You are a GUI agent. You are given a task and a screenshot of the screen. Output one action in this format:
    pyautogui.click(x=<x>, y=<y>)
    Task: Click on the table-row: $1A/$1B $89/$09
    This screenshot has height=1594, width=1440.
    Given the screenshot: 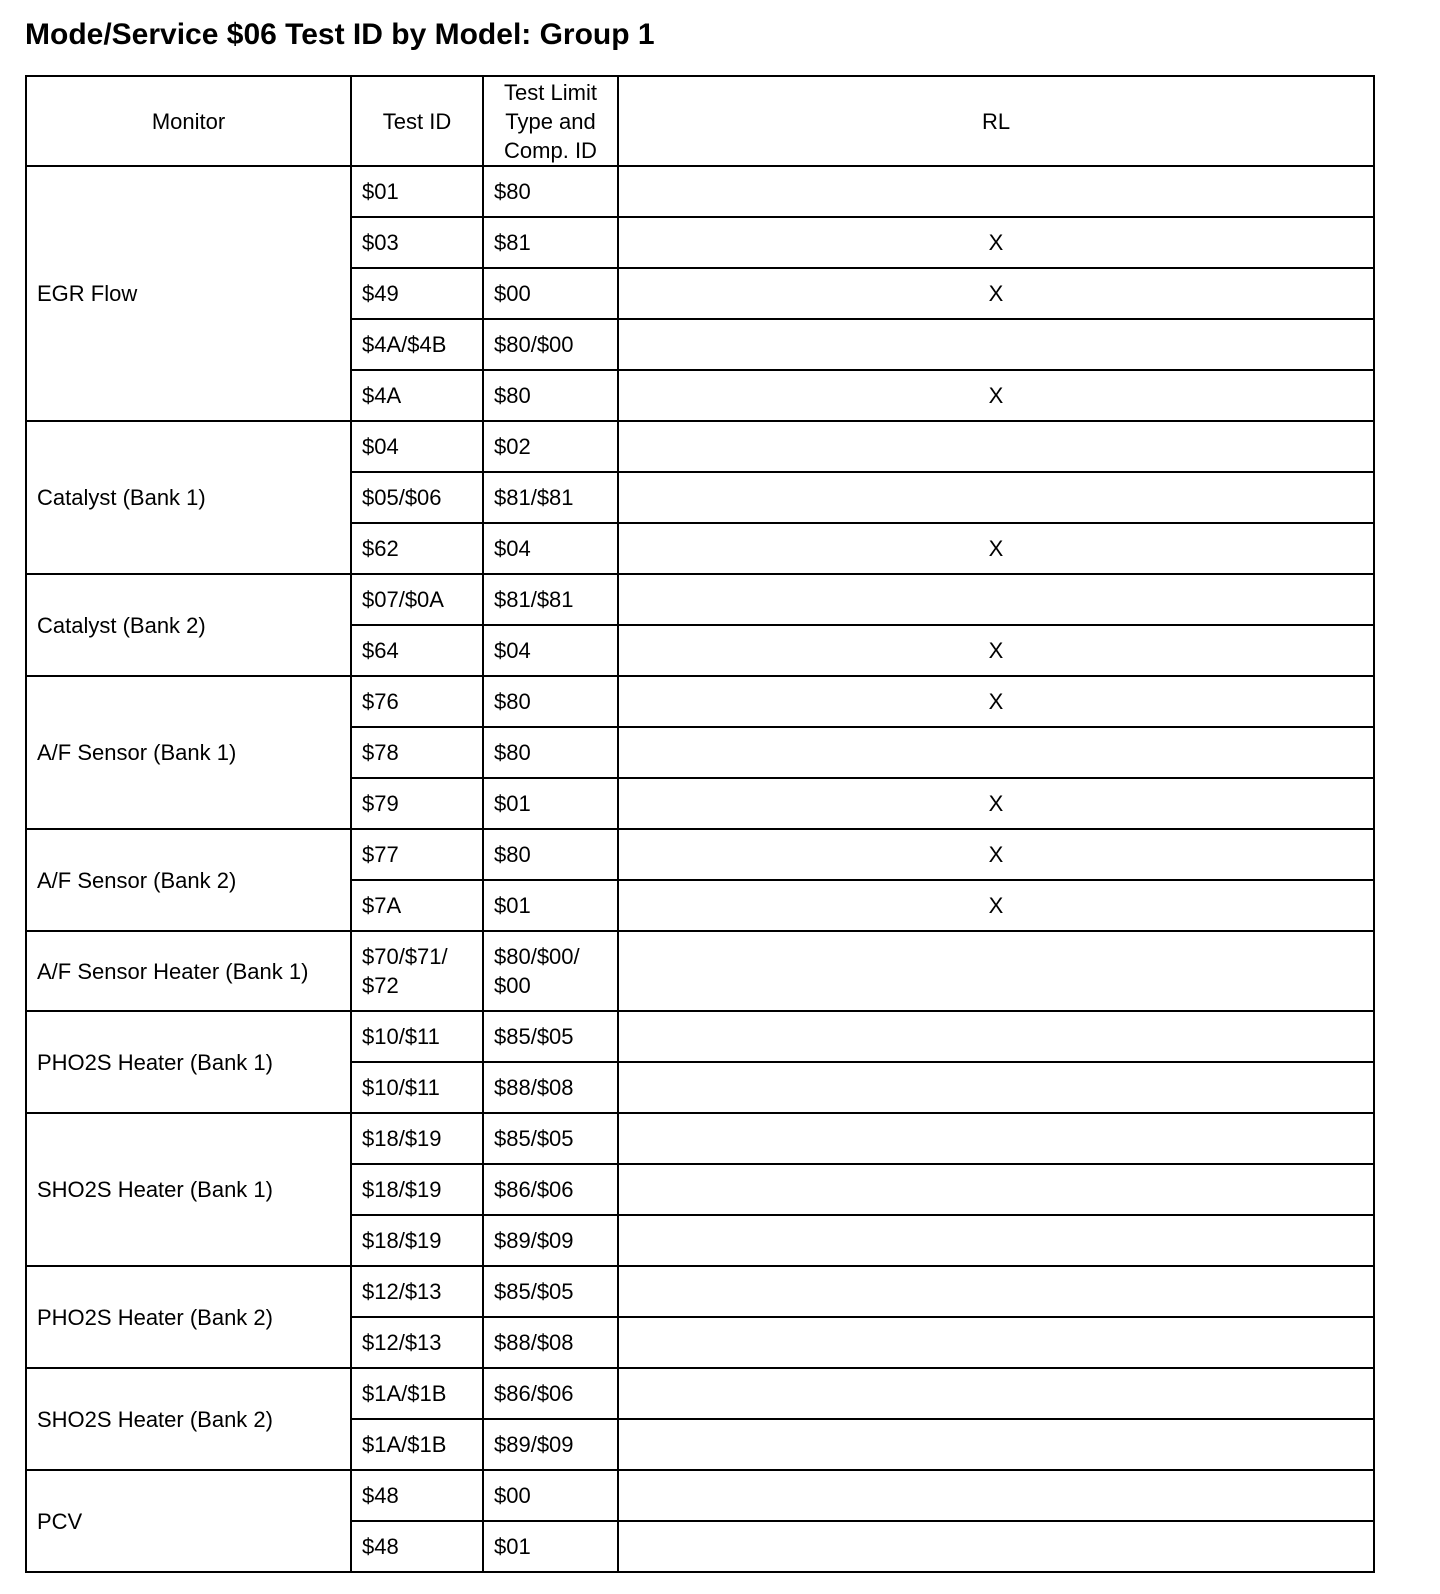 What is the action you would take?
    pyautogui.click(x=700, y=1444)
    